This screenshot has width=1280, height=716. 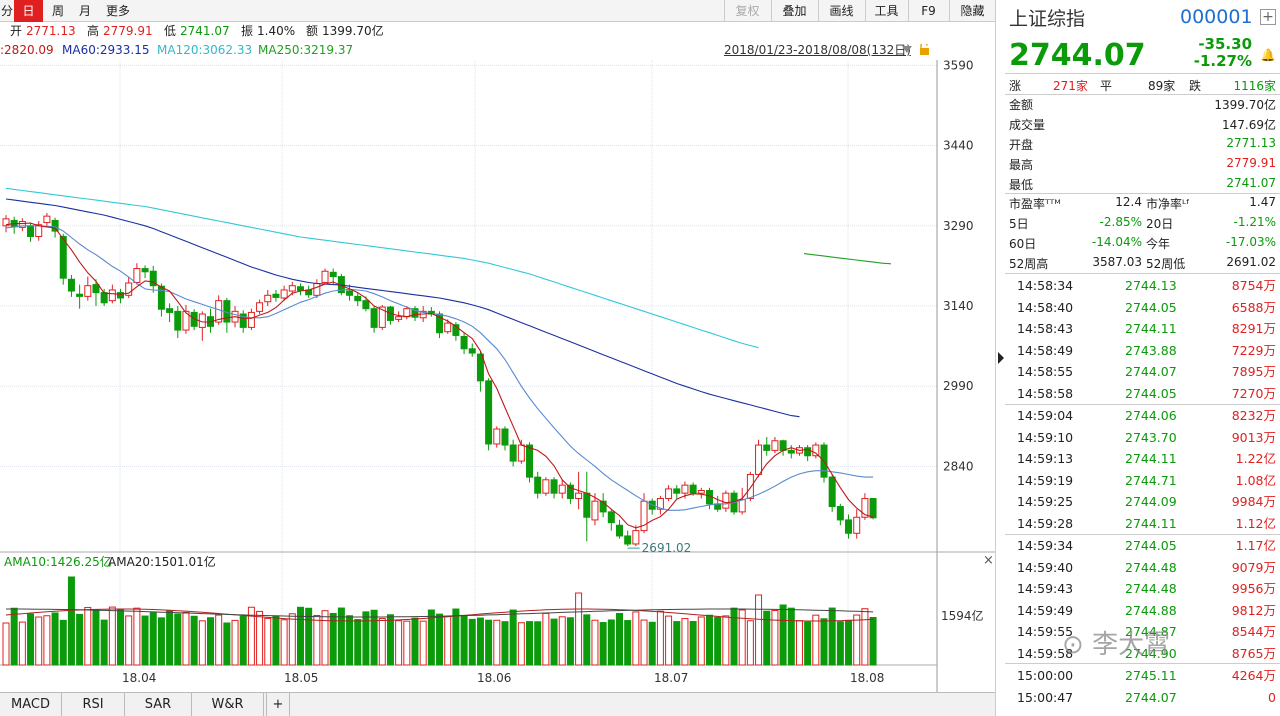 What do you see at coordinates (747, 11) in the screenshot?
I see `restore-rights-button: 复权` at bounding box center [747, 11].